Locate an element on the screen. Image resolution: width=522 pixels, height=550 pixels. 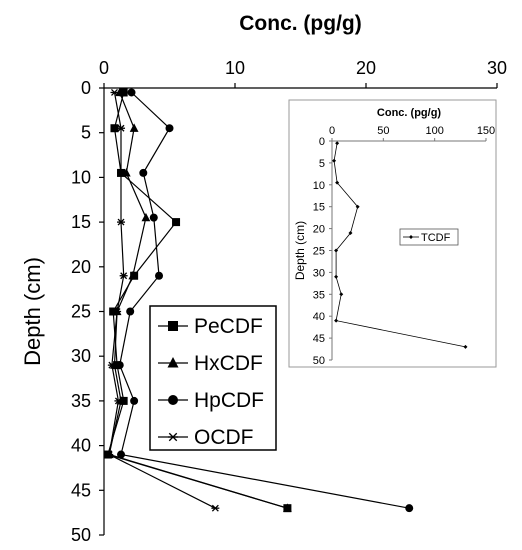
inset-axes is located at coordinates (408, 249).